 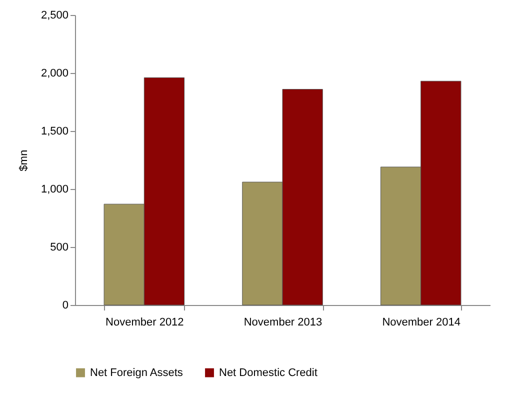 I want to click on y-tick-label: 1,000, so click(x=54, y=190).